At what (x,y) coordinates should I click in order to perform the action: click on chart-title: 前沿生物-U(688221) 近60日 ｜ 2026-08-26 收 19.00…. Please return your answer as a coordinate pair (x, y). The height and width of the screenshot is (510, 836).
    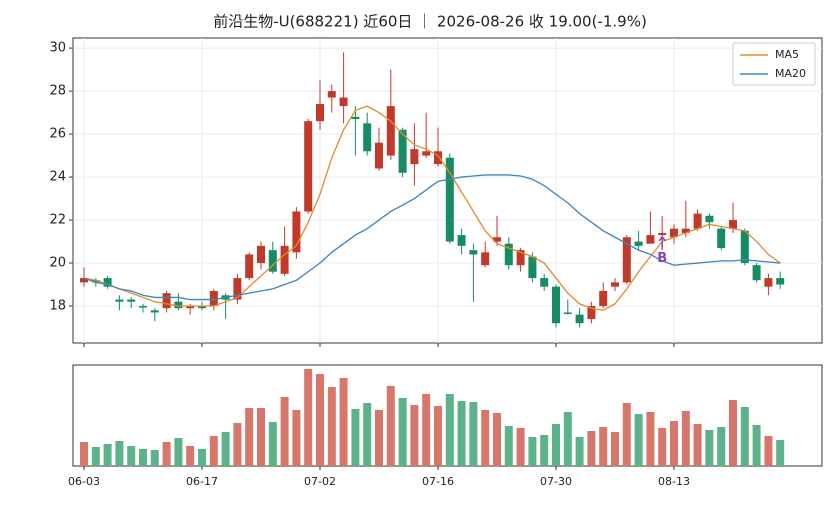
    Looking at the image, I should click on (430, 22).